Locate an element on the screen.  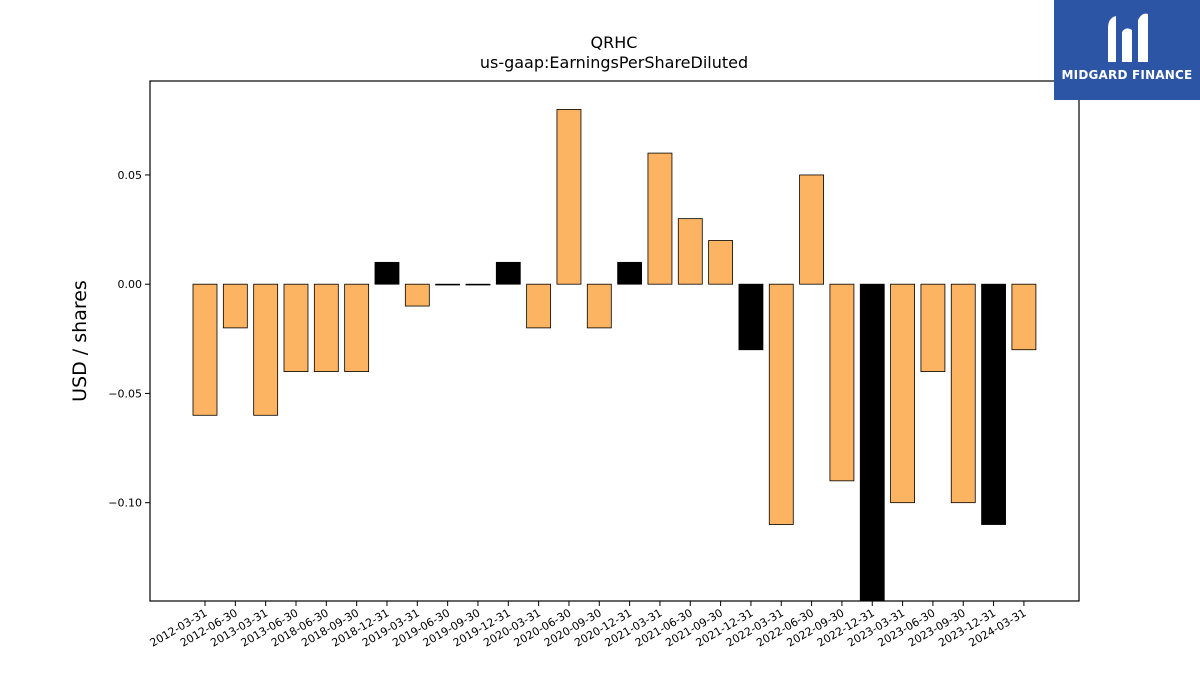
y-tick-label: 0.00 is located at coordinates (130, 284).